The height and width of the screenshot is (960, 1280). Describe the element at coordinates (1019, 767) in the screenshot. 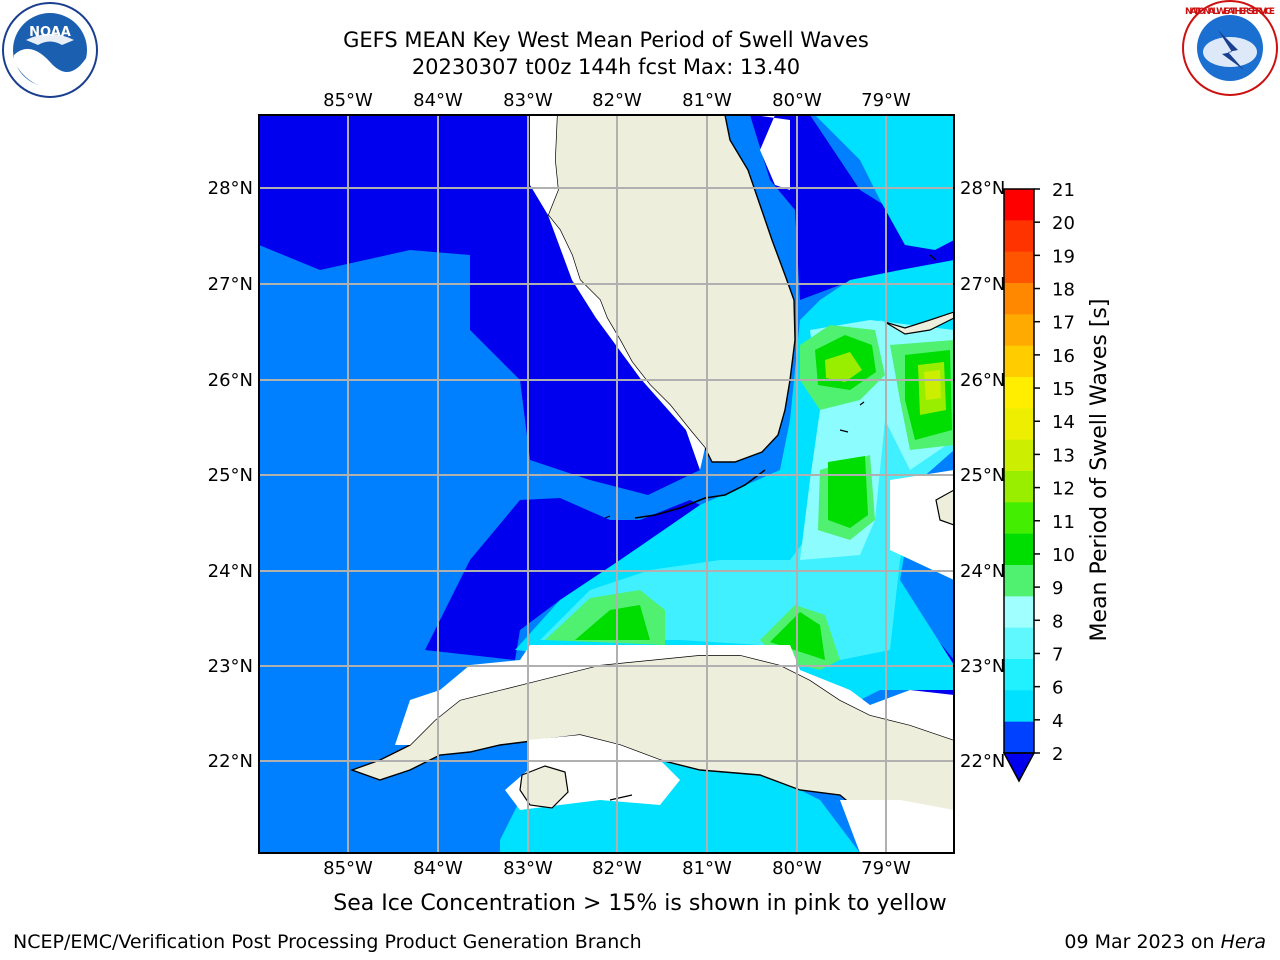

I see `colorbar-under-arrow` at that location.